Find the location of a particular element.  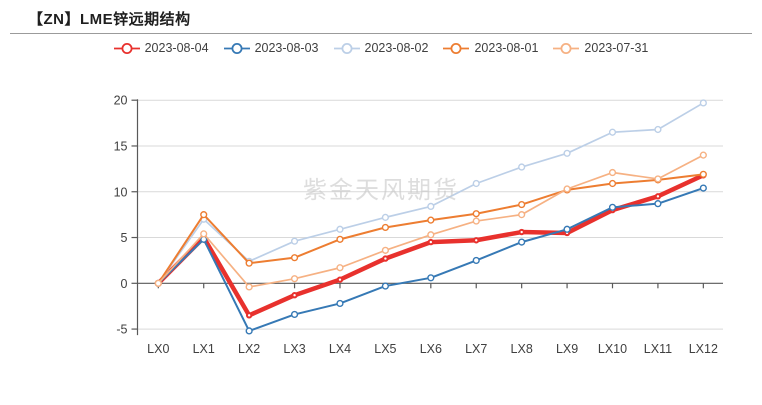

legend-label: 2023-07-31 is located at coordinates (616, 48).